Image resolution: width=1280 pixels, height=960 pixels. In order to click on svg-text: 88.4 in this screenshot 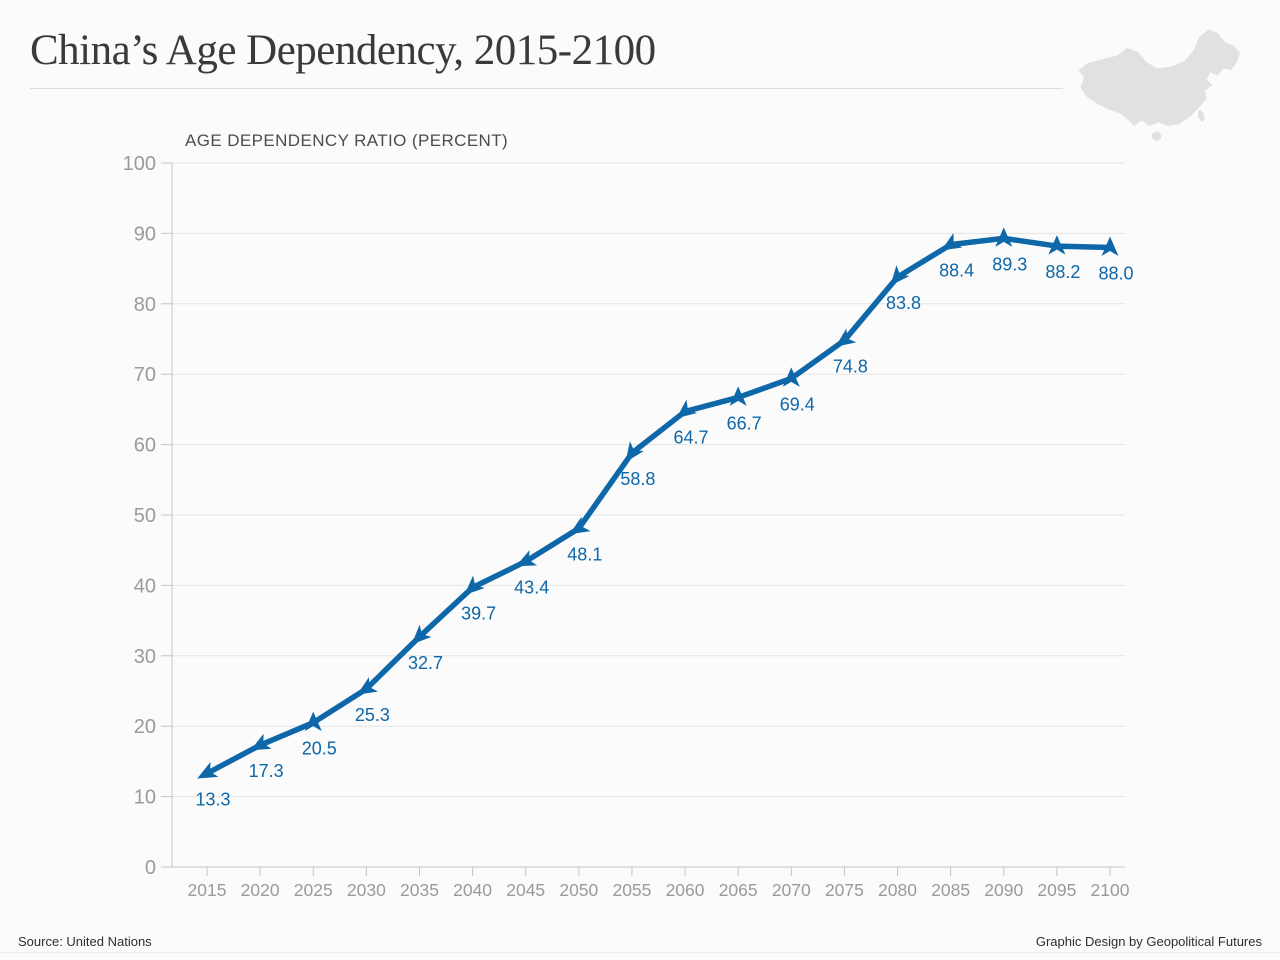, I will do `click(956, 271)`.